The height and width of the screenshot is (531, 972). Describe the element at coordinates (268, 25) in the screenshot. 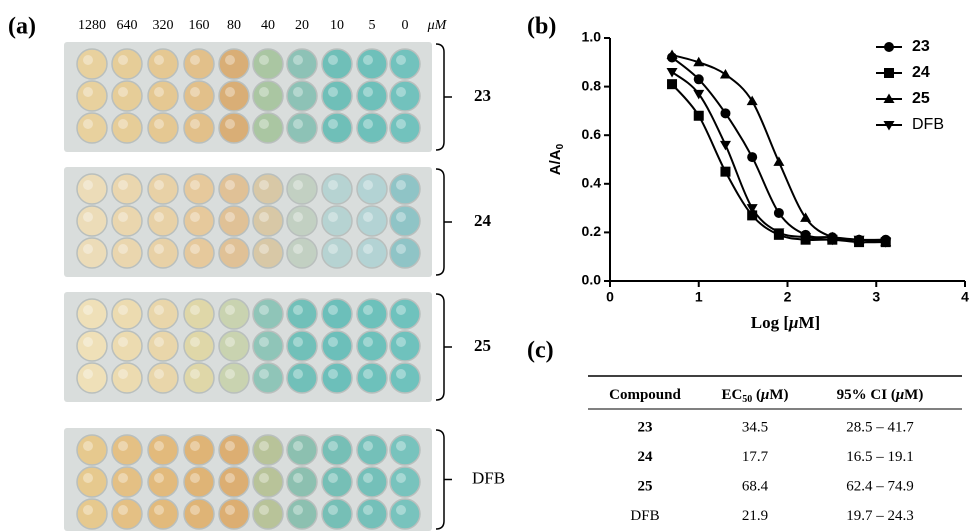

I see `concentration-label: 40` at that location.